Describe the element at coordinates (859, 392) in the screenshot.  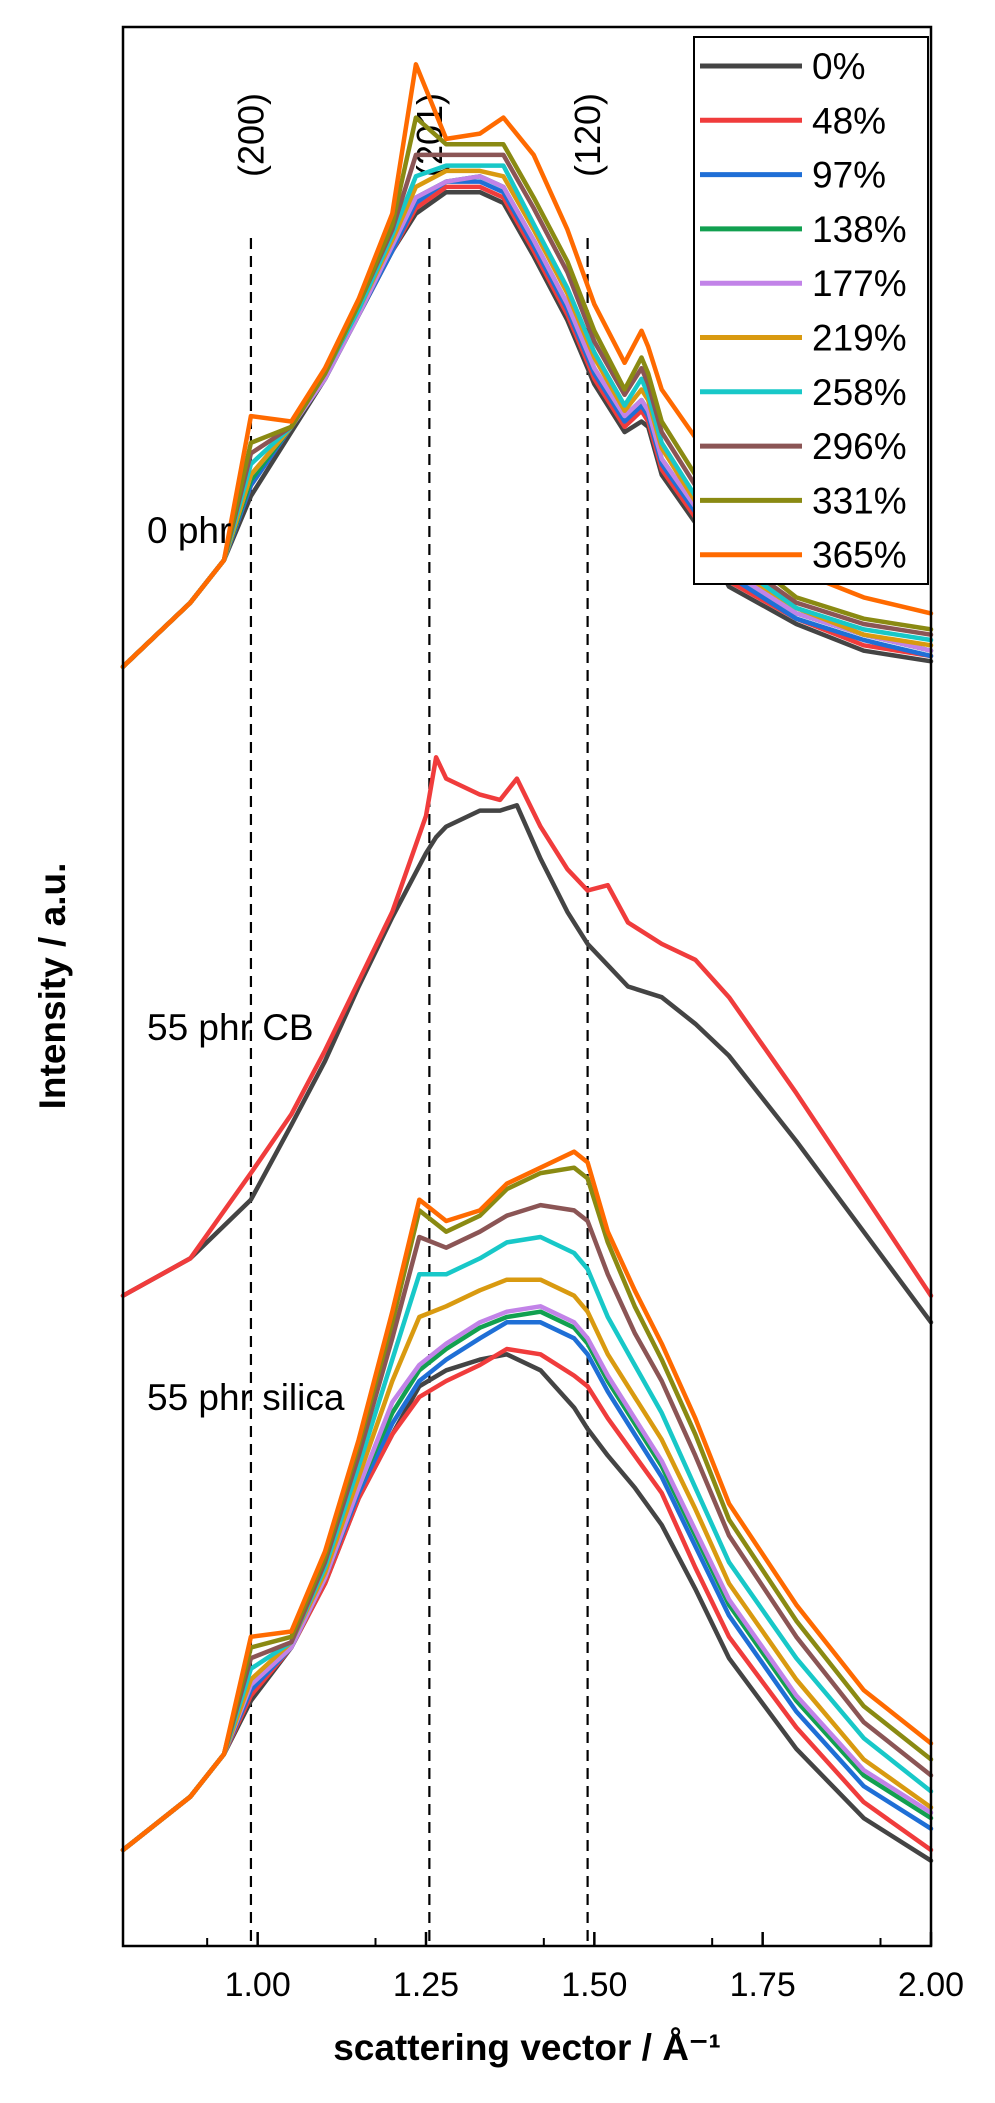
I see `legend-label-258%: 258%` at that location.